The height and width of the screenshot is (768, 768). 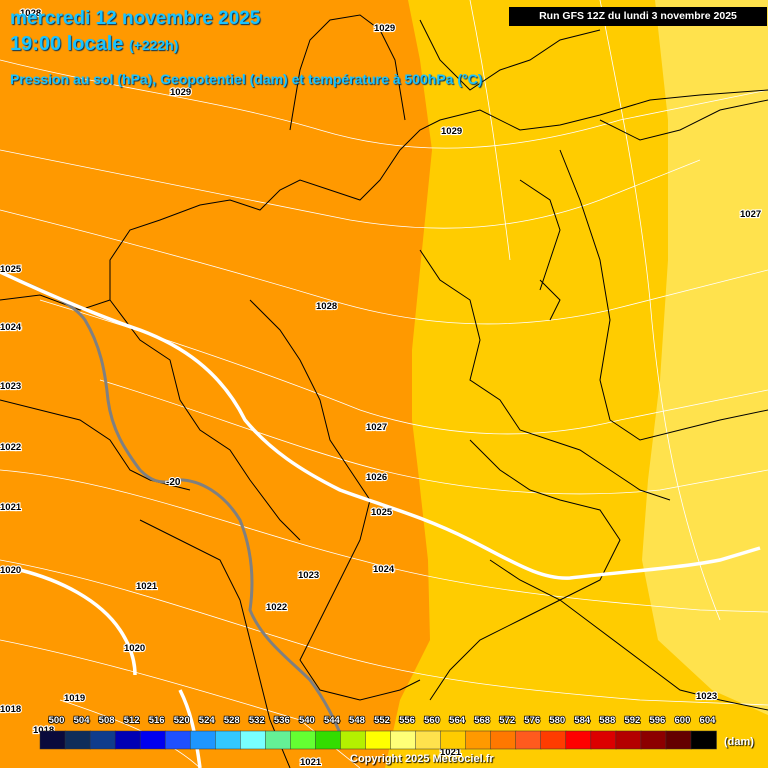 What do you see at coordinates (282, 720) in the screenshot?
I see `legend-value: 536` at bounding box center [282, 720].